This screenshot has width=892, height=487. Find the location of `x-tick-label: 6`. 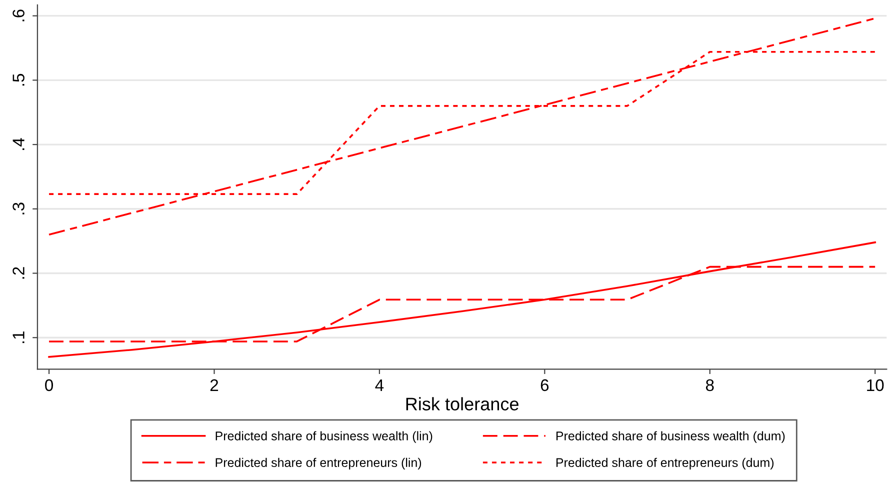

x-tick-label: 6 is located at coordinates (544, 385).